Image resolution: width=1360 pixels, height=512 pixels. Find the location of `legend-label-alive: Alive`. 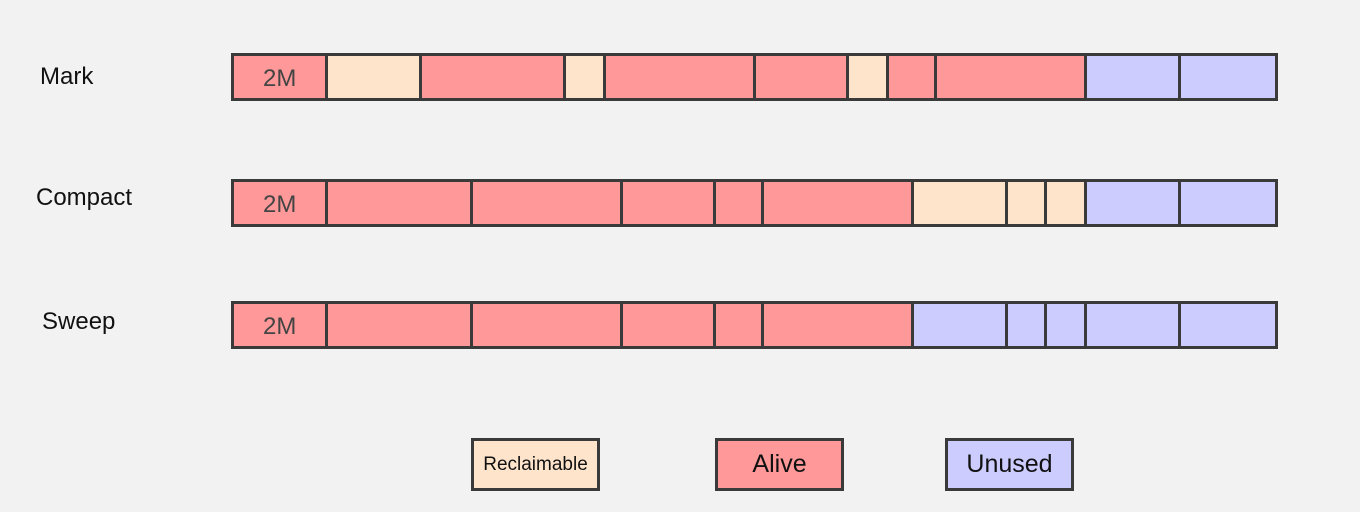

legend-label-alive: Alive is located at coordinates (779, 464).